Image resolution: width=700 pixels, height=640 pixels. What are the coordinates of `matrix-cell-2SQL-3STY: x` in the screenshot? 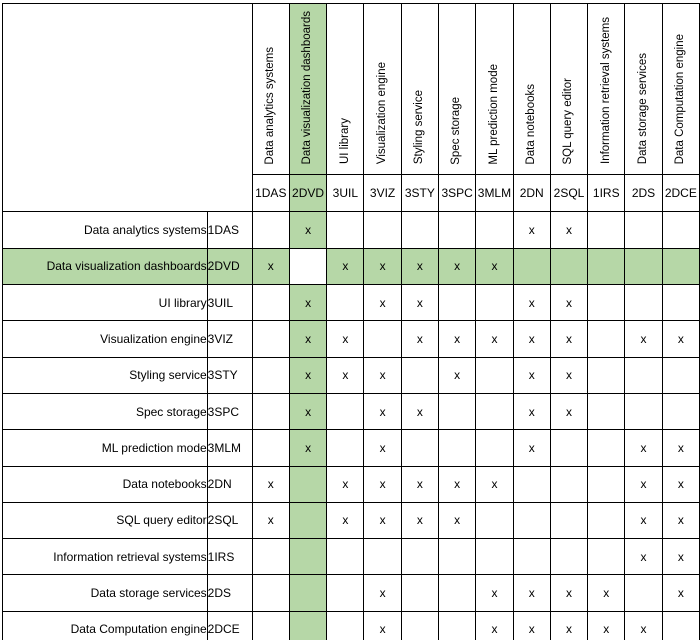 It's located at (420, 520).